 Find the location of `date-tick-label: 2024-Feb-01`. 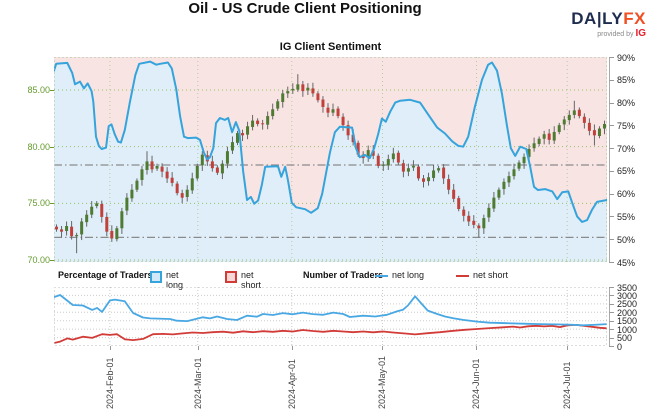

date-tick-label: 2024-Feb-01 is located at coordinates (109, 383).